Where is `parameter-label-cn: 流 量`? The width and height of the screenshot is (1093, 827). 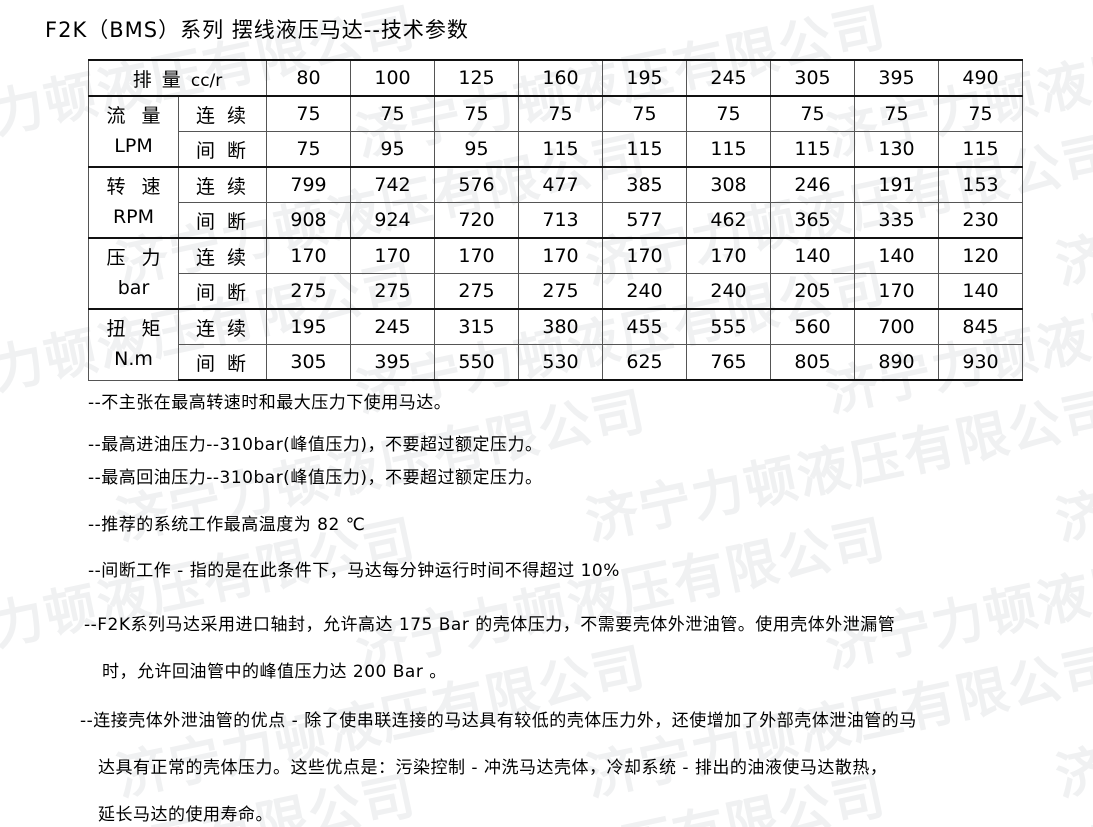
parameter-label-cn: 流 量 is located at coordinates (136, 116).